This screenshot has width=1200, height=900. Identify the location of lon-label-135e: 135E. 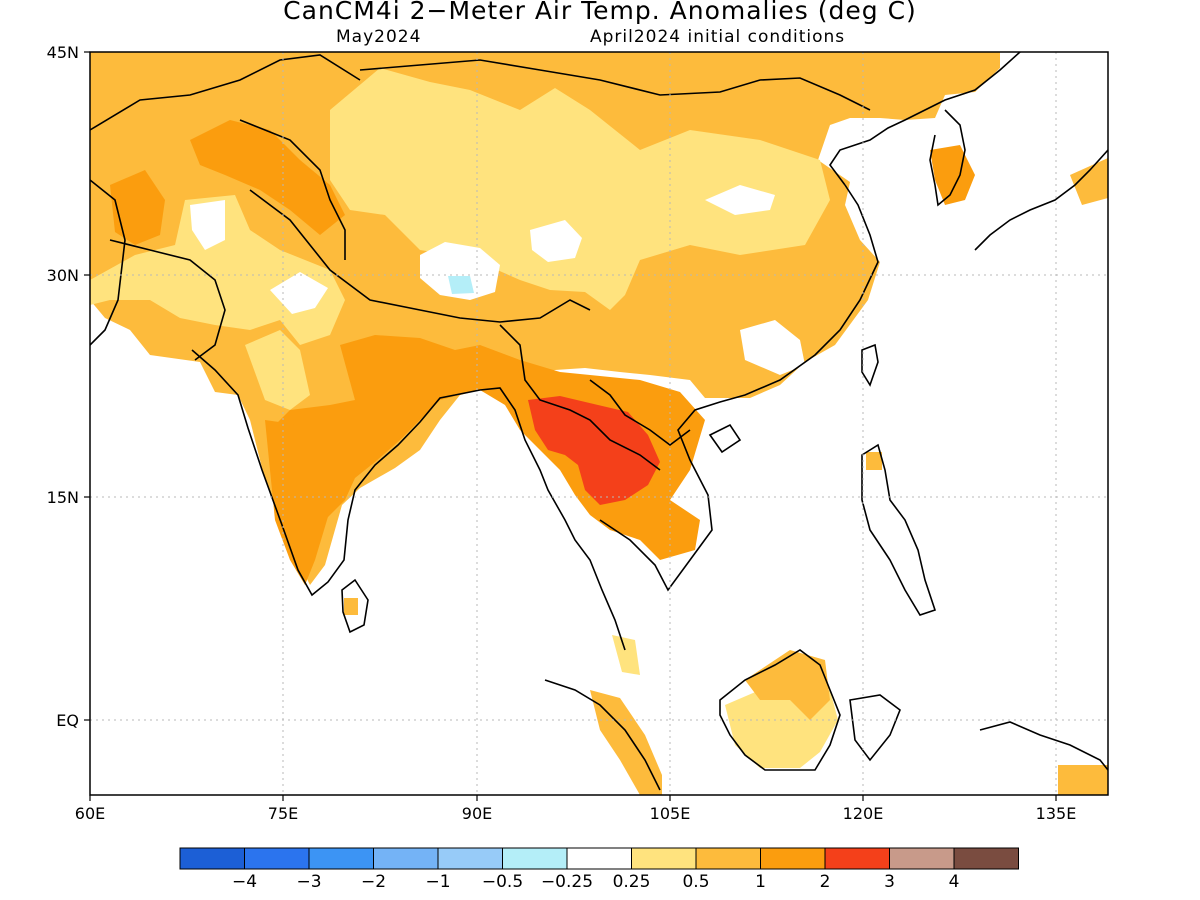
(1056, 813).